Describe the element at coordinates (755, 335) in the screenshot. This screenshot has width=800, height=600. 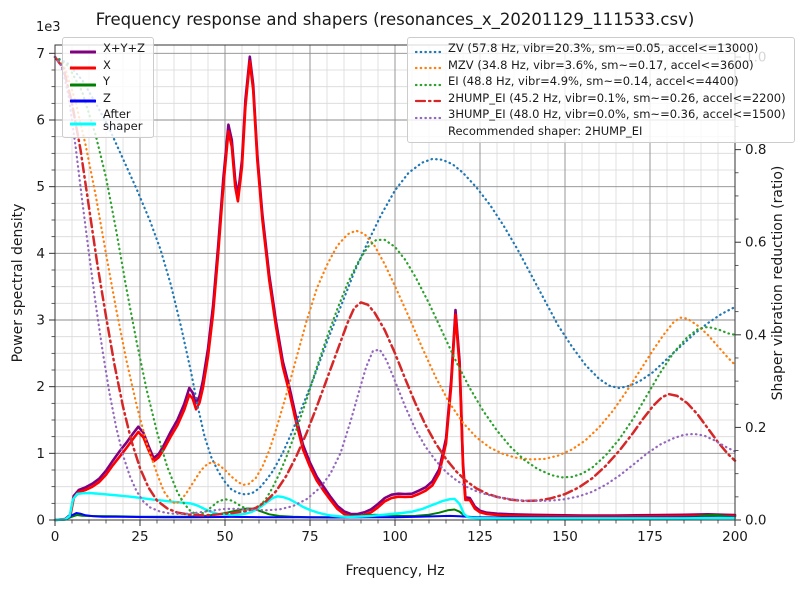
I see `y-right-tick-label: 0.4` at that location.